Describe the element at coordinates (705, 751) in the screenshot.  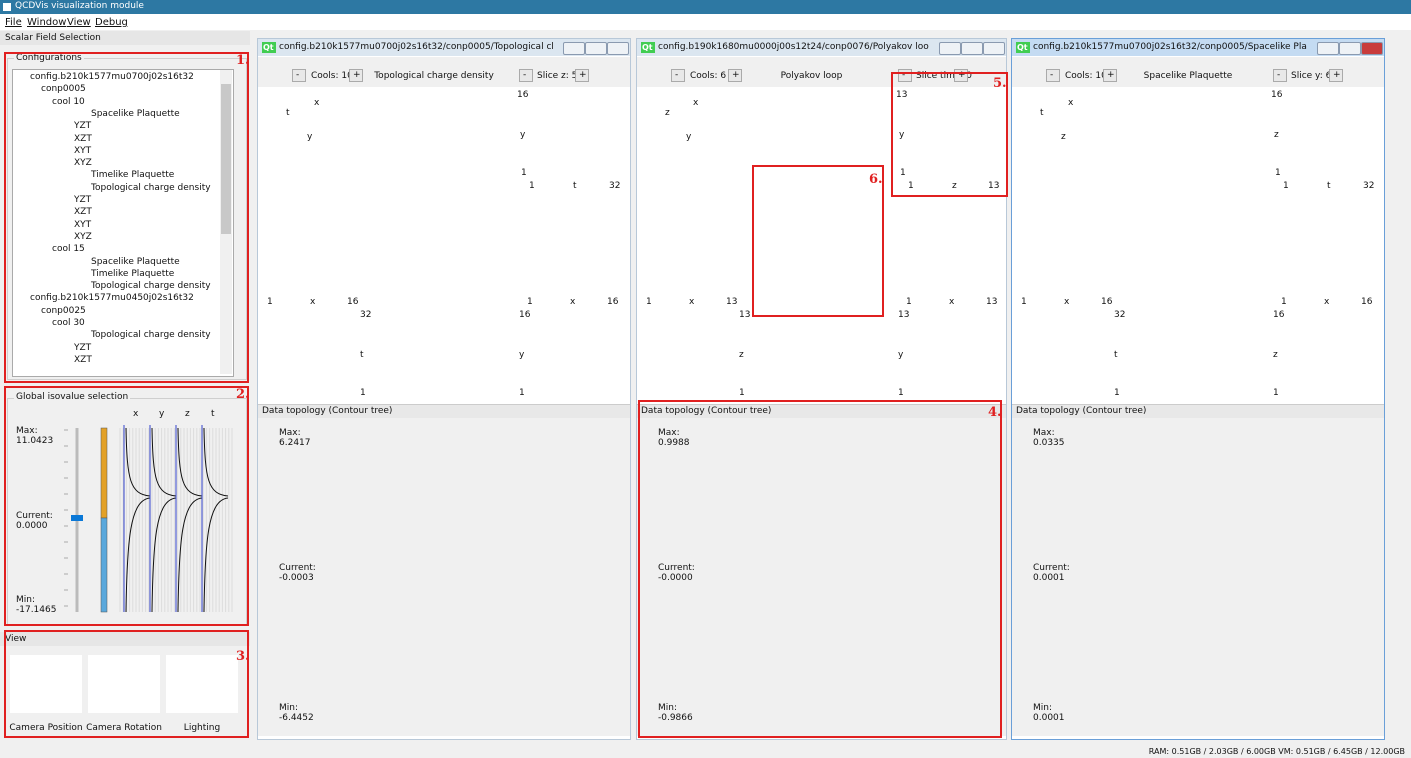
I see `status-bar` at that location.